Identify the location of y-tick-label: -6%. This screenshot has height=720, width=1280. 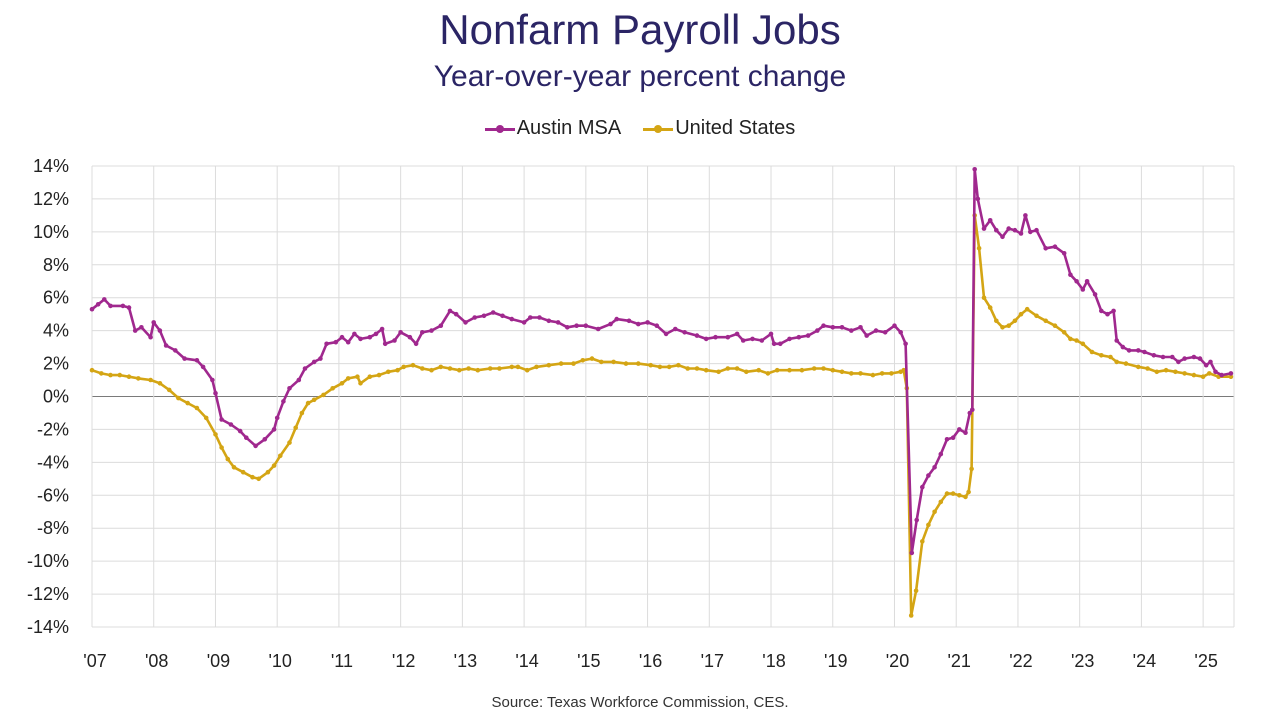
(53, 495).